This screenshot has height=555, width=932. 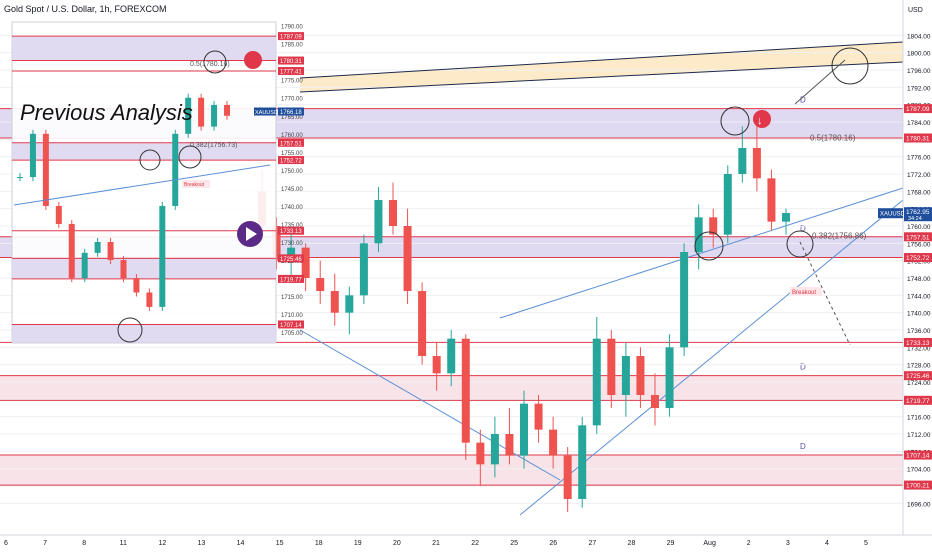 I want to click on y-tick-label: 1772.00, so click(x=919, y=175).